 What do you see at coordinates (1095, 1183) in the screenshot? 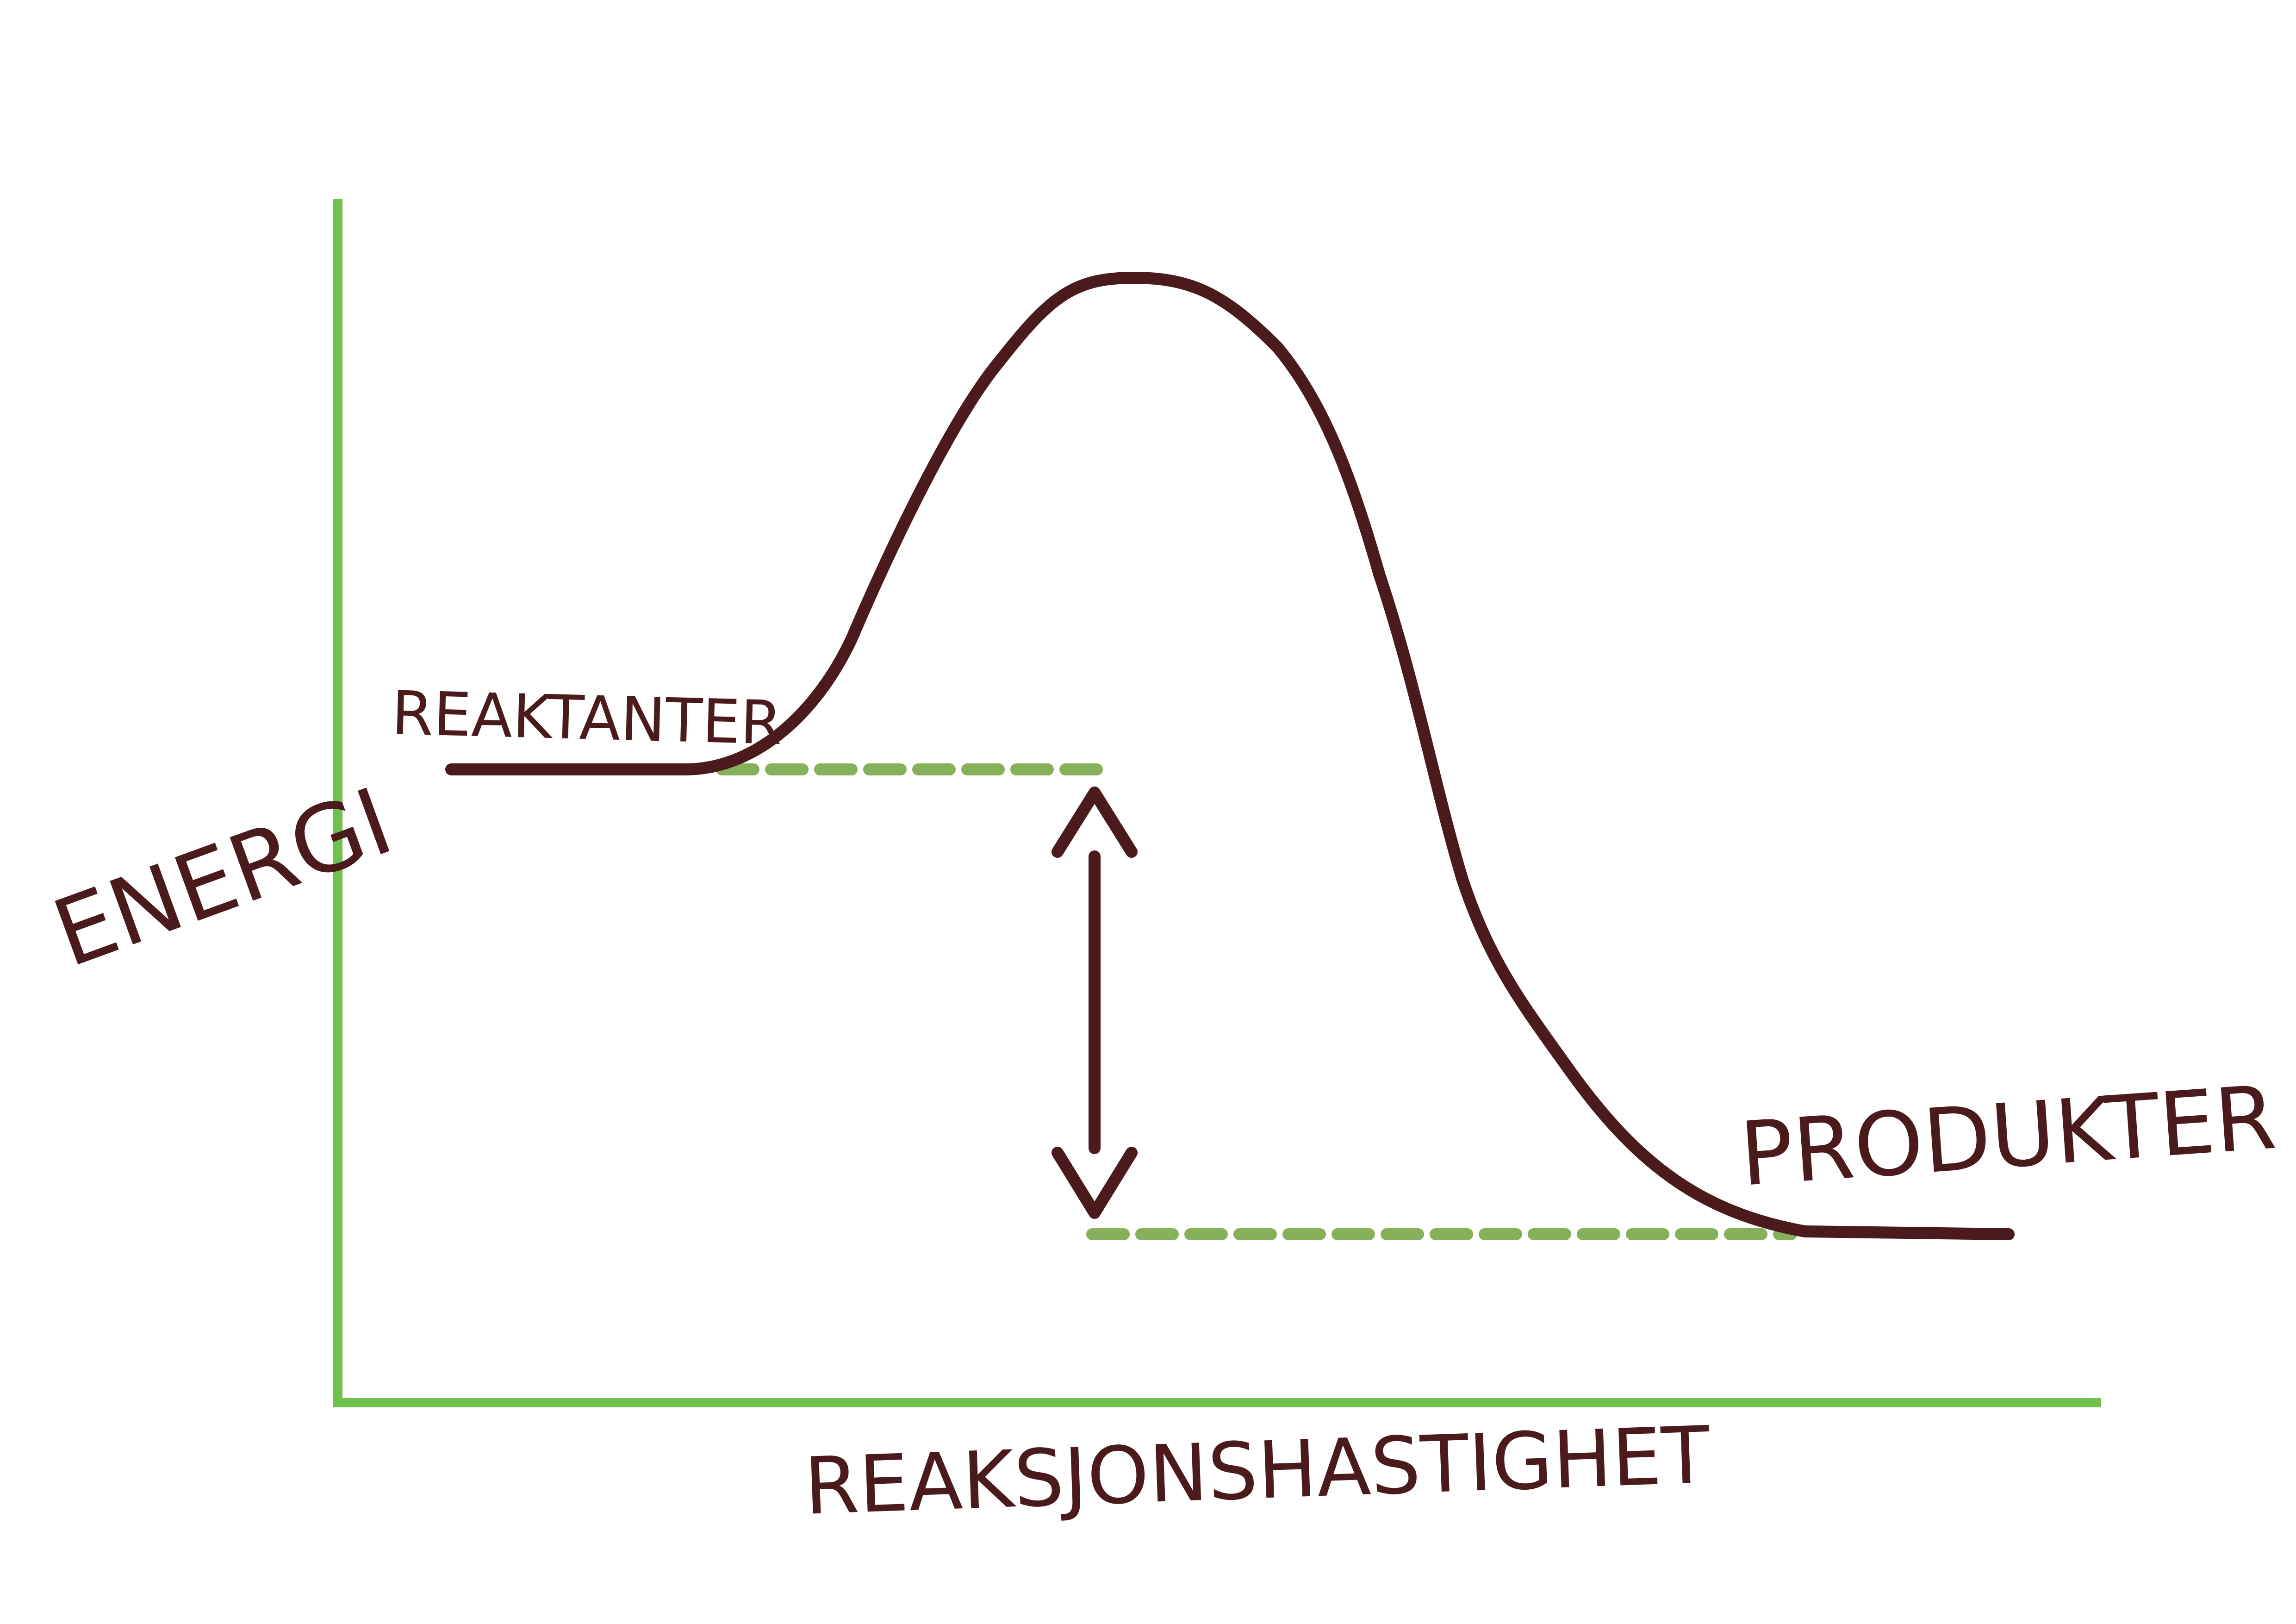
I see `arrow-head-down-icon` at bounding box center [1095, 1183].